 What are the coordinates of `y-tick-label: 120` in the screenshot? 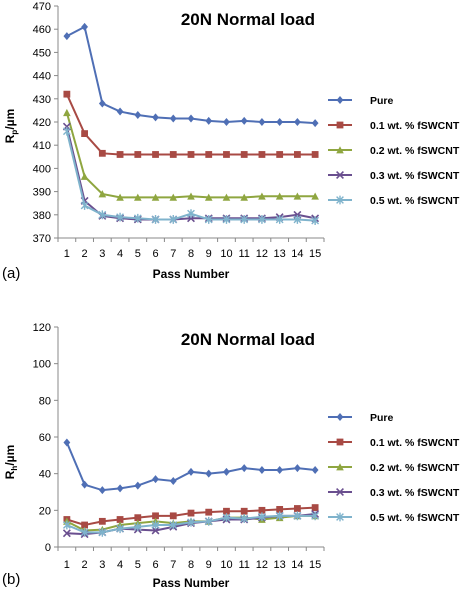 It's located at (42, 328).